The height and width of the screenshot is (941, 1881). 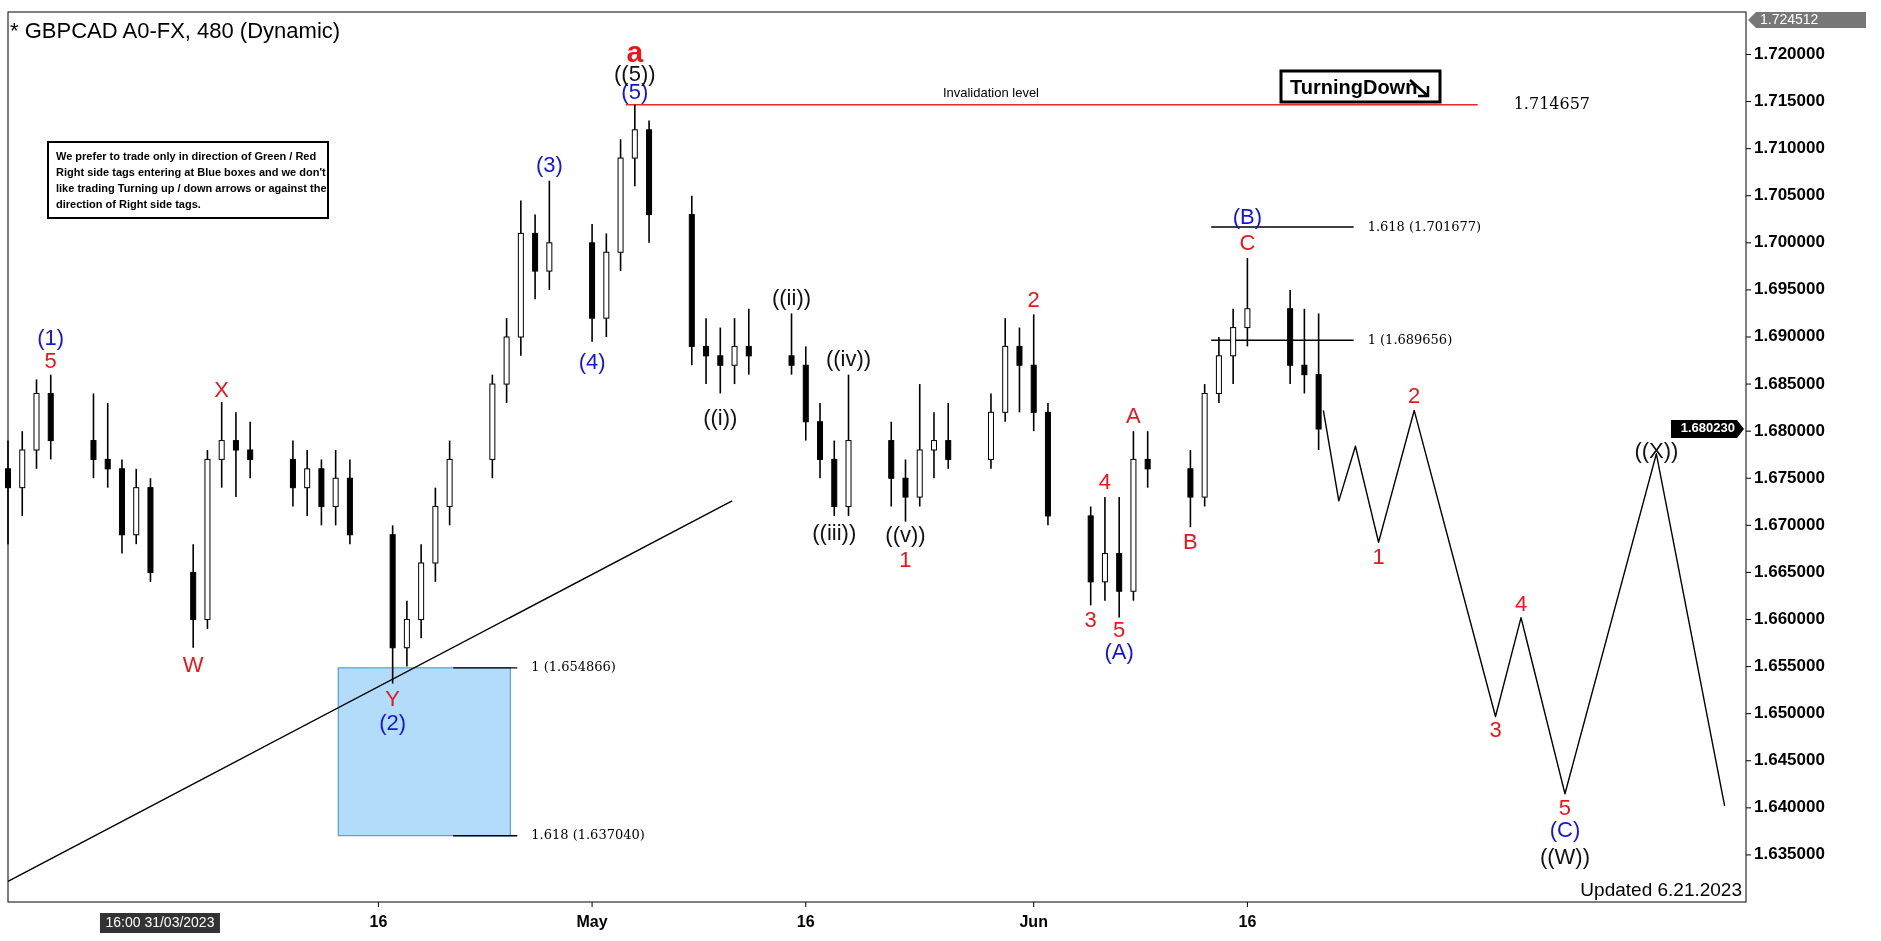 What do you see at coordinates (588, 835) in the screenshot?
I see `annotation: 1.618 (1.637040)` at bounding box center [588, 835].